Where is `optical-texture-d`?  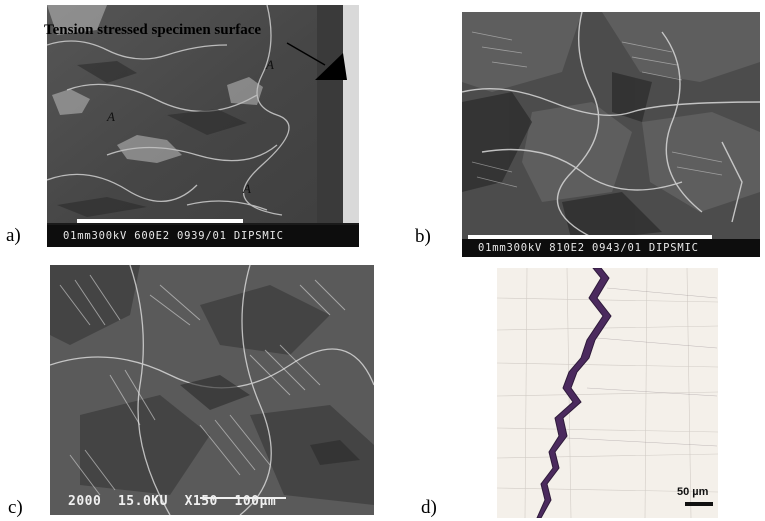
optical-texture-d is located at coordinates (607, 393).